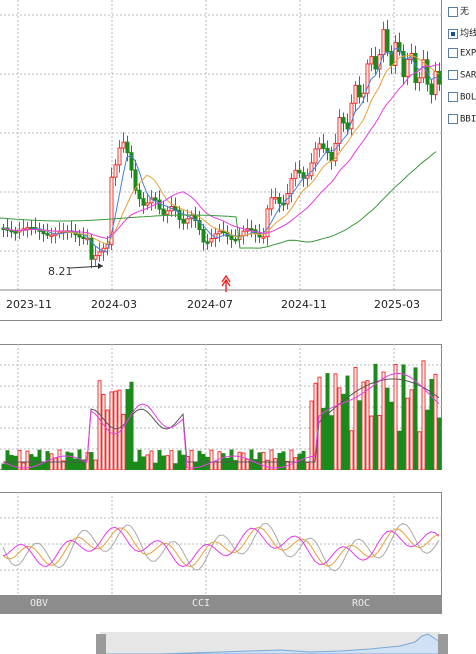 The height and width of the screenshot is (654, 476). I want to click on x-axis-label: 2024-07, so click(210, 304).